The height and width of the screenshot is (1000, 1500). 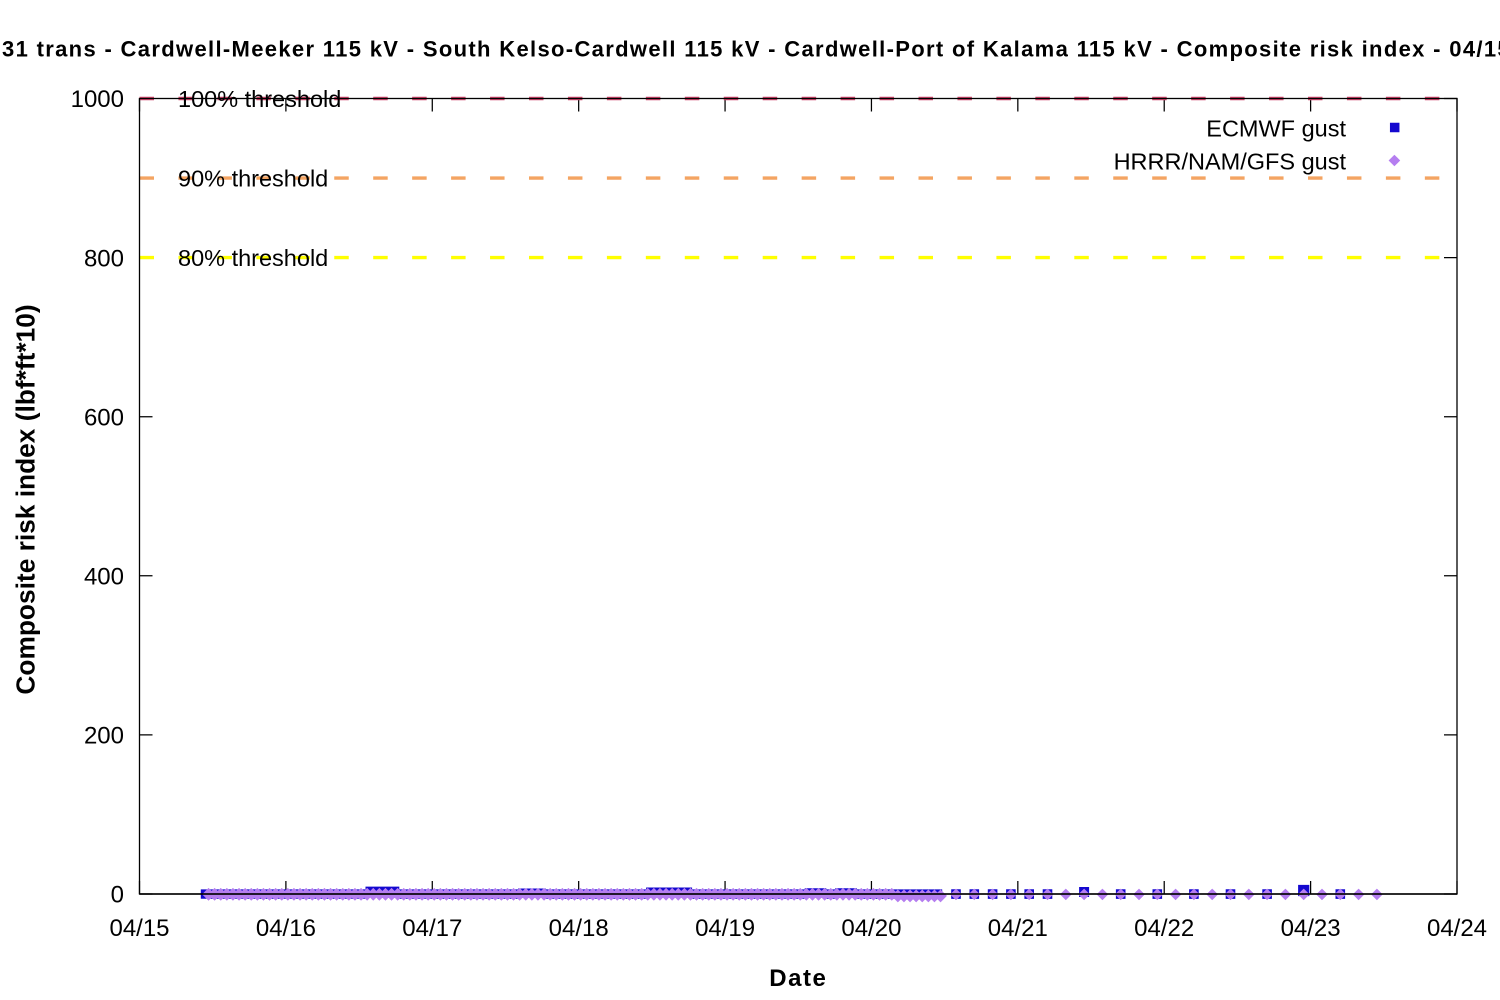 What do you see at coordinates (1230, 161) in the screenshot?
I see `svg-text: HRRR/NAM/GFS gust` at bounding box center [1230, 161].